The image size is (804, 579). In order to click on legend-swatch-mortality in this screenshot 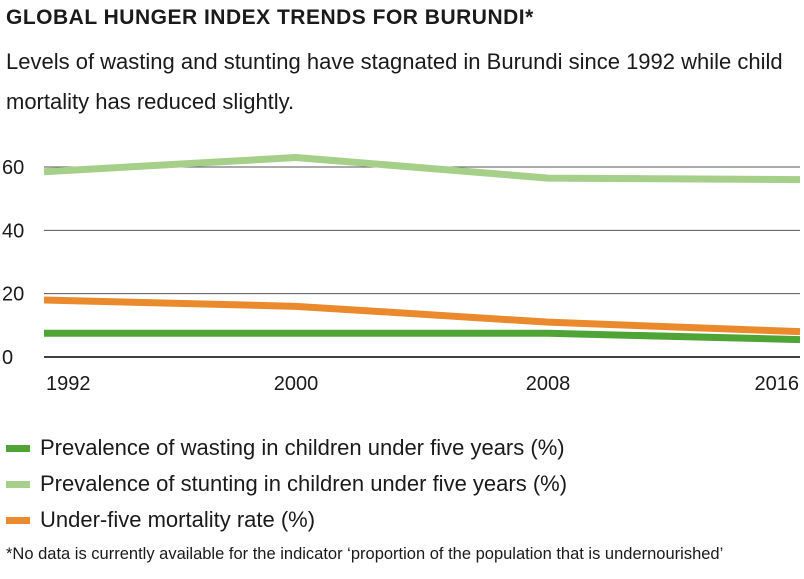, I will do `click(18, 520)`.